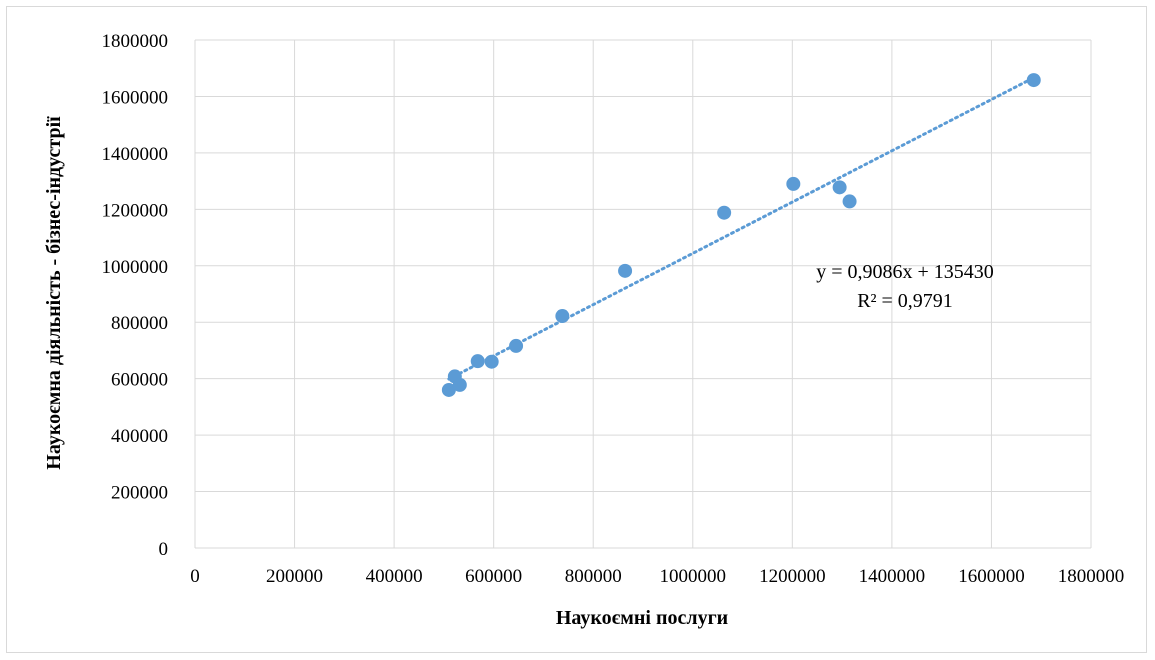  Describe the element at coordinates (135, 154) in the screenshot. I see `y-tick-label: 1400000` at that location.